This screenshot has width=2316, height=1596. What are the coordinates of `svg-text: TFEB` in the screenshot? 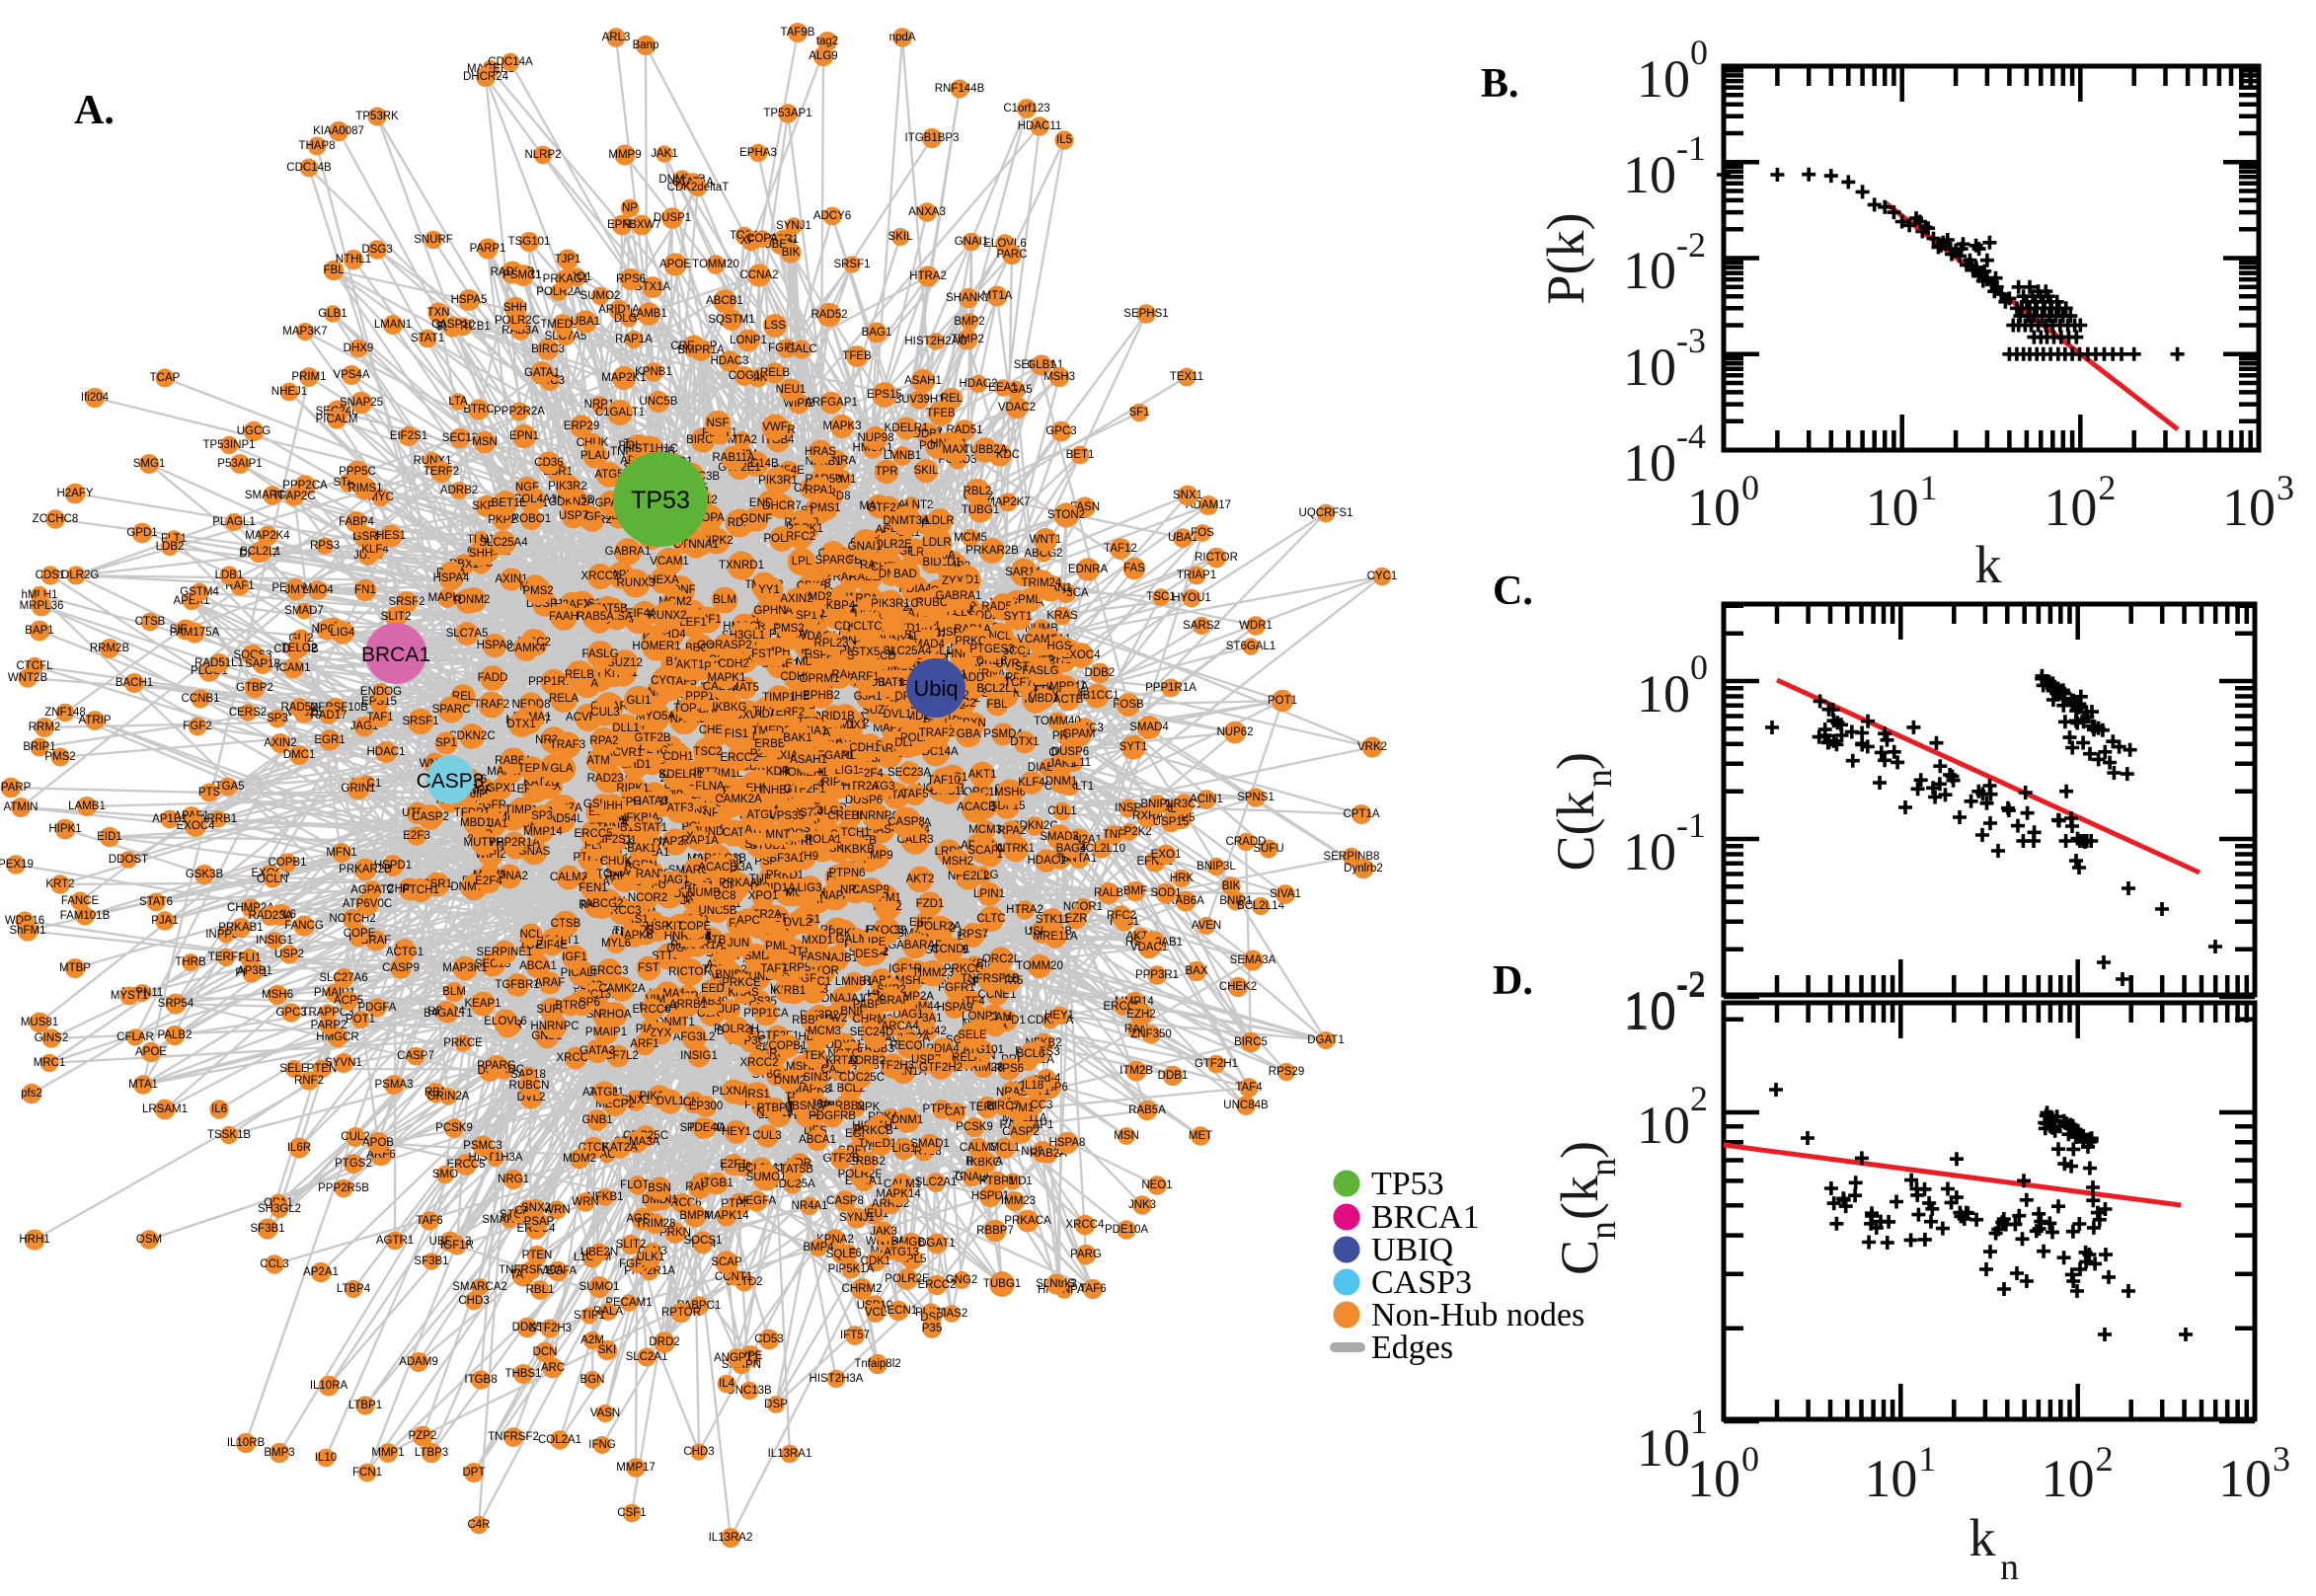 It's located at (857, 356).